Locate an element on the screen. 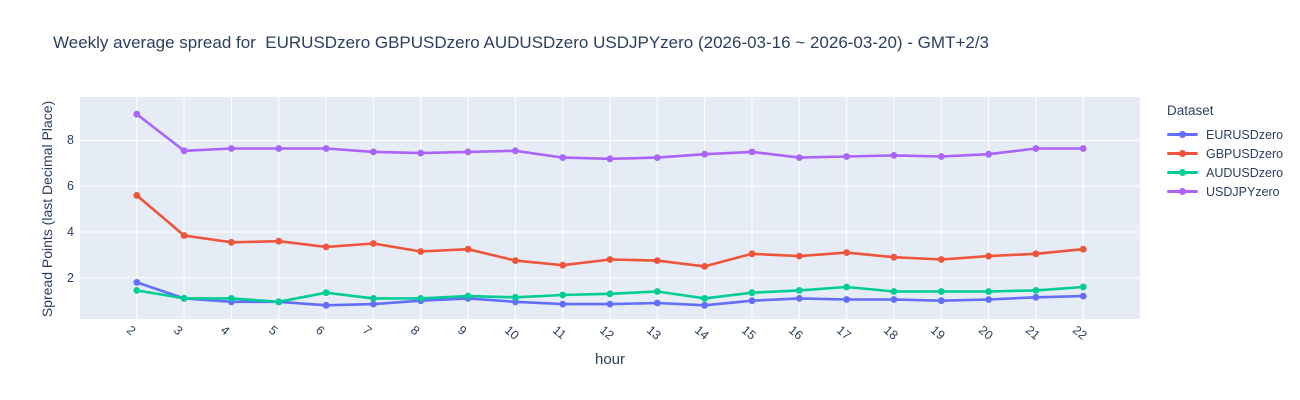 This screenshot has width=1300, height=400. x-tick-label: 13 is located at coordinates (654, 333).